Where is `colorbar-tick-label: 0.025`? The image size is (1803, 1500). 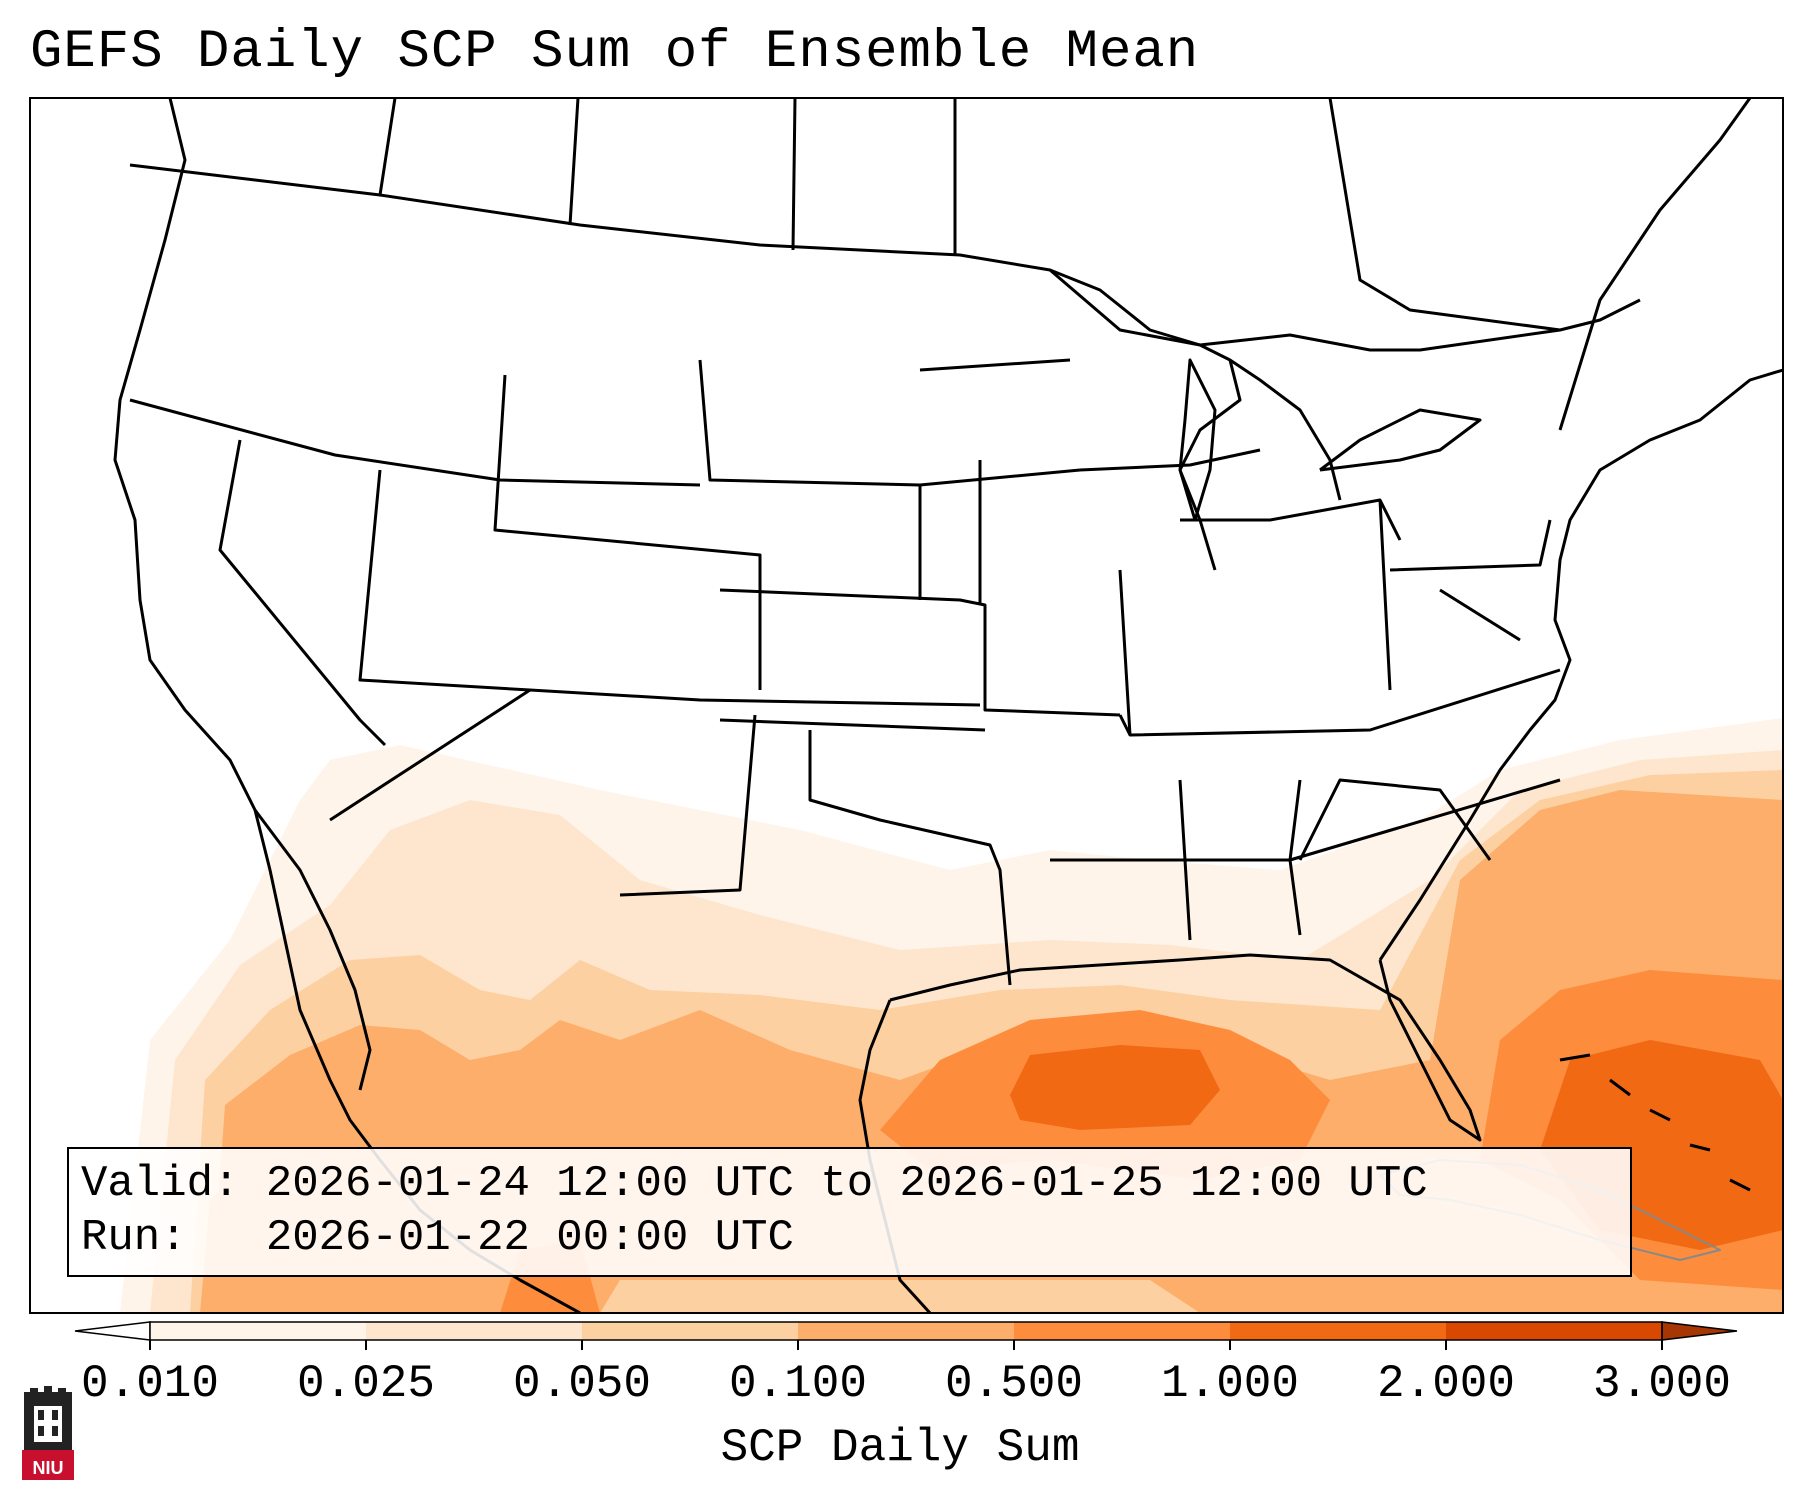 colorbar-tick-label: 0.025 is located at coordinates (366, 1384).